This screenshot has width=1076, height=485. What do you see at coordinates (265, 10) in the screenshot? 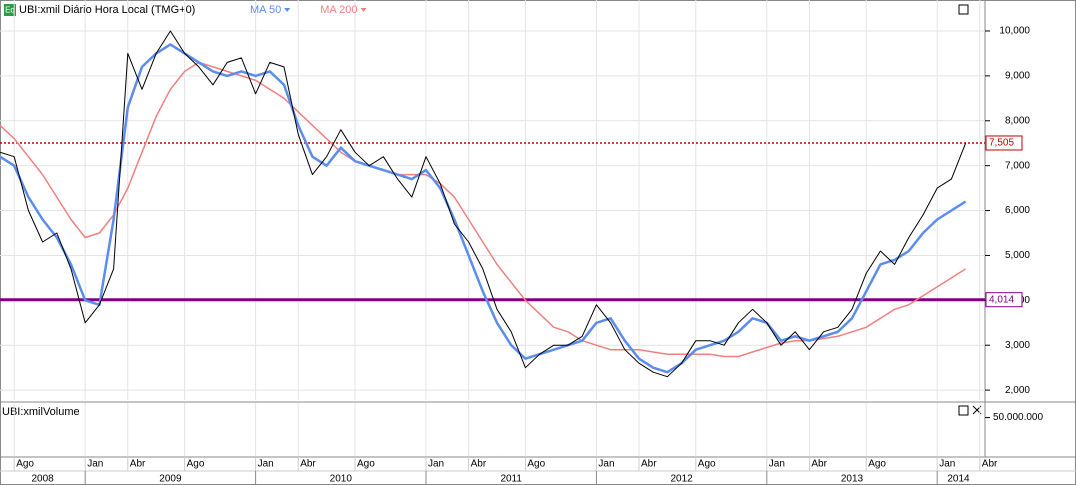
I see `legend-label: MA 50` at bounding box center [265, 10].